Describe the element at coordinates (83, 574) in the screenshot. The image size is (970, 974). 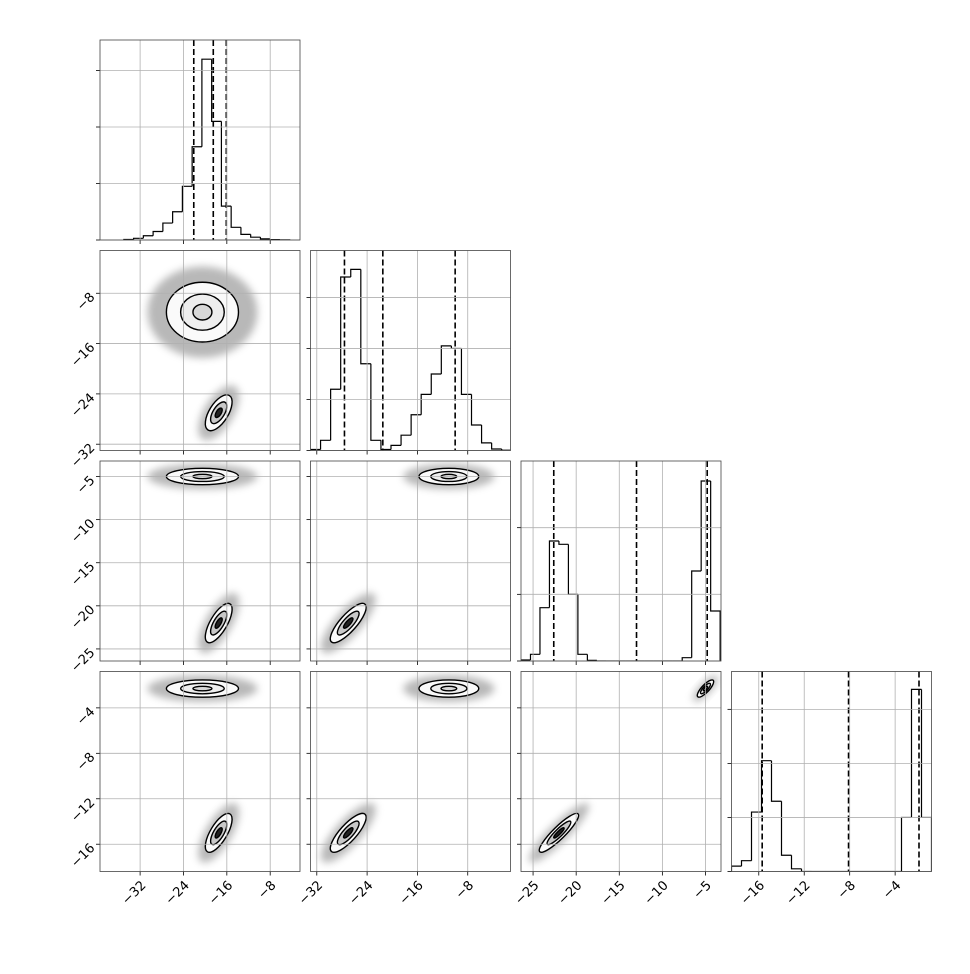
I see `y-tick-label: −15` at that location.